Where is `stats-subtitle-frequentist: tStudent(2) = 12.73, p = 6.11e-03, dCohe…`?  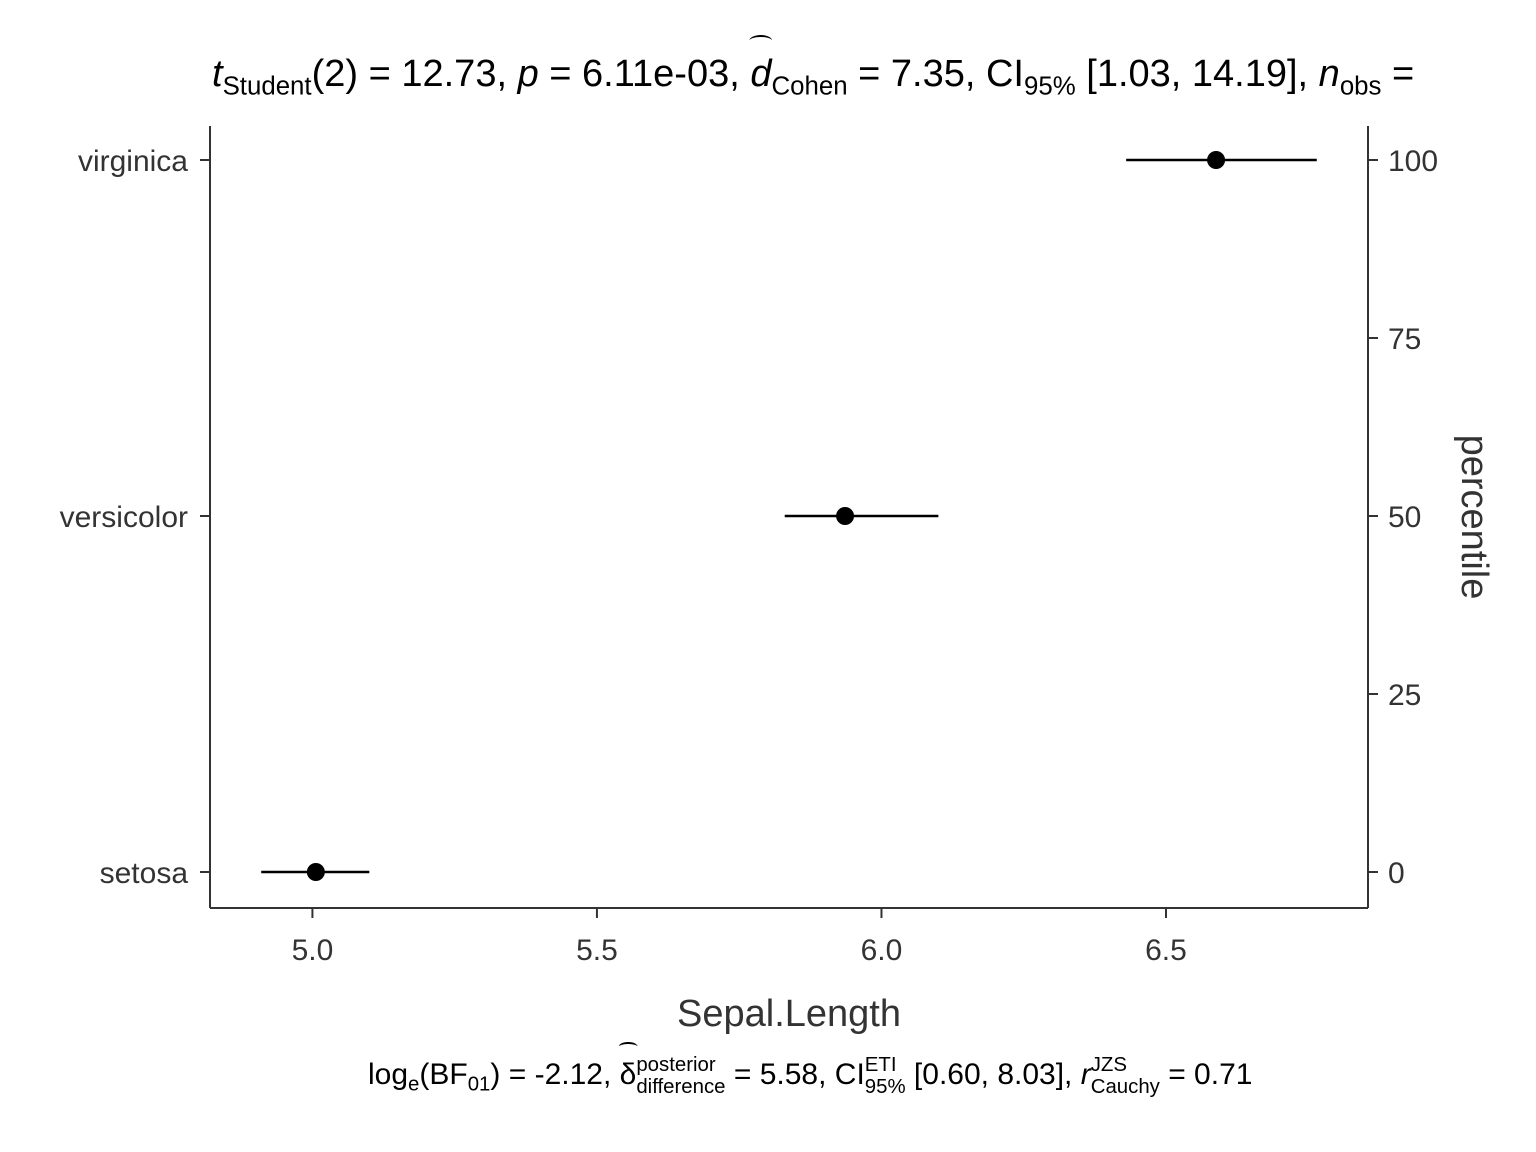 stats-subtitle-frequentist: tStudent(2) = 12.73, p = 6.11e-03, dCohe… is located at coordinates (813, 74).